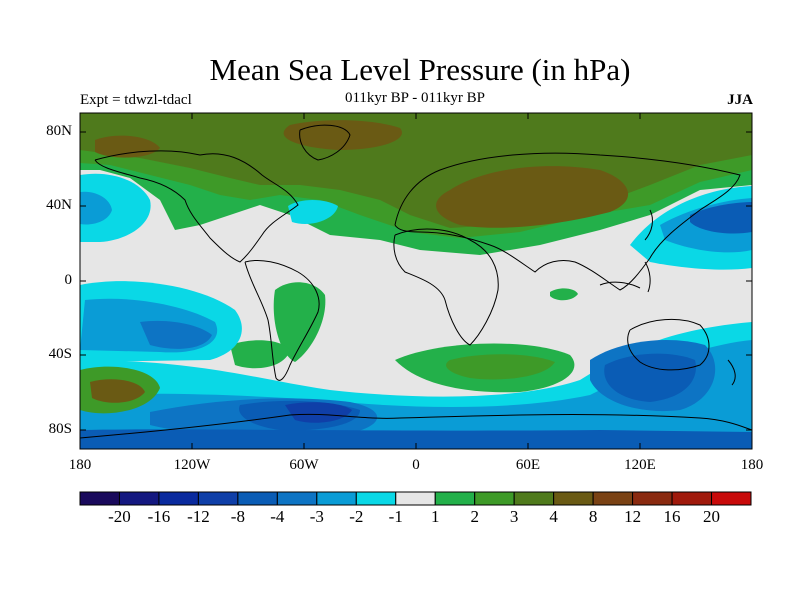 This screenshot has height=600, width=800. Describe the element at coordinates (420, 69) in the screenshot. I see `figure-title: Mean Sea Level Pressure (in hPa)` at that location.